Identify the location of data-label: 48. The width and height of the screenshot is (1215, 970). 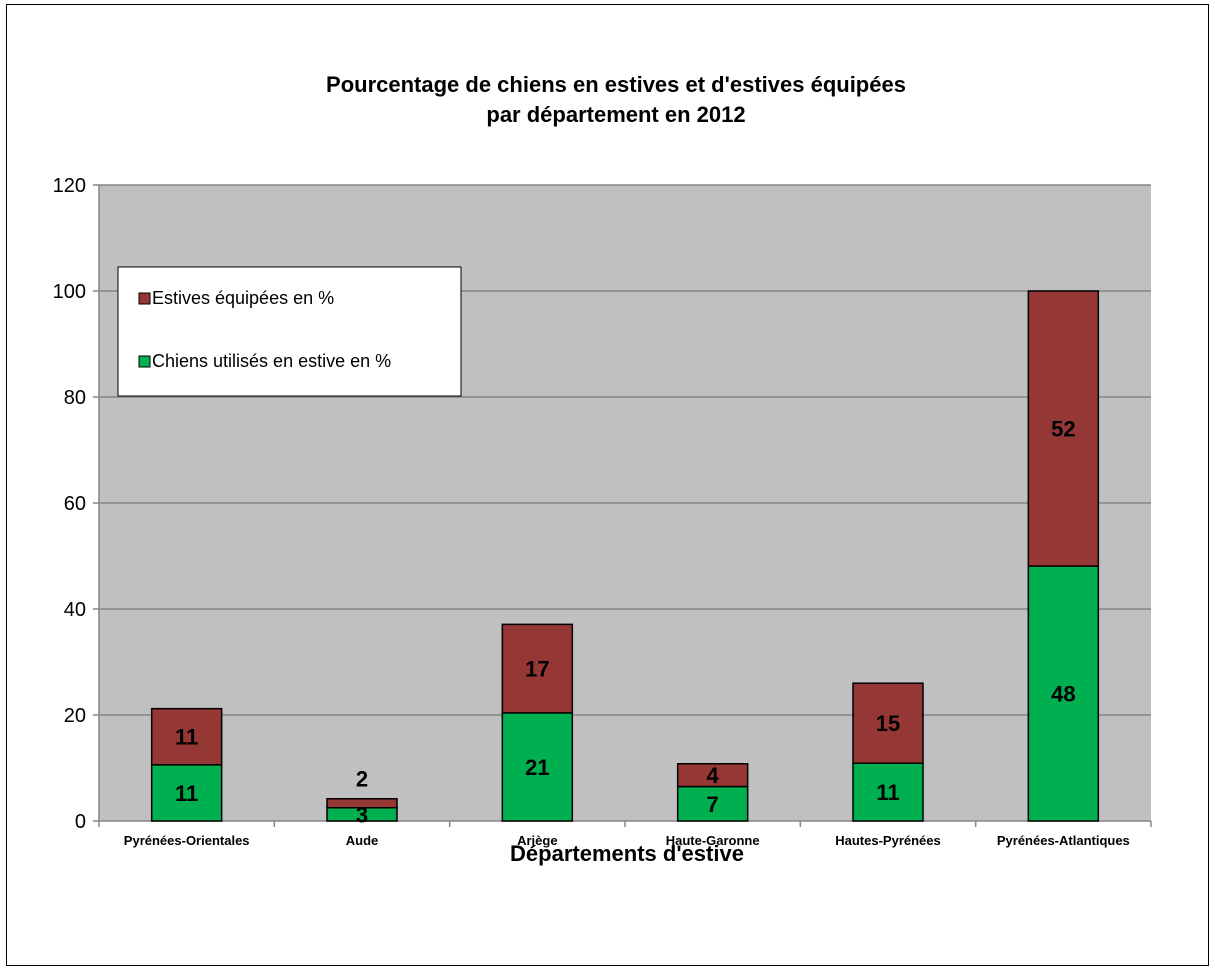
(1063, 694).